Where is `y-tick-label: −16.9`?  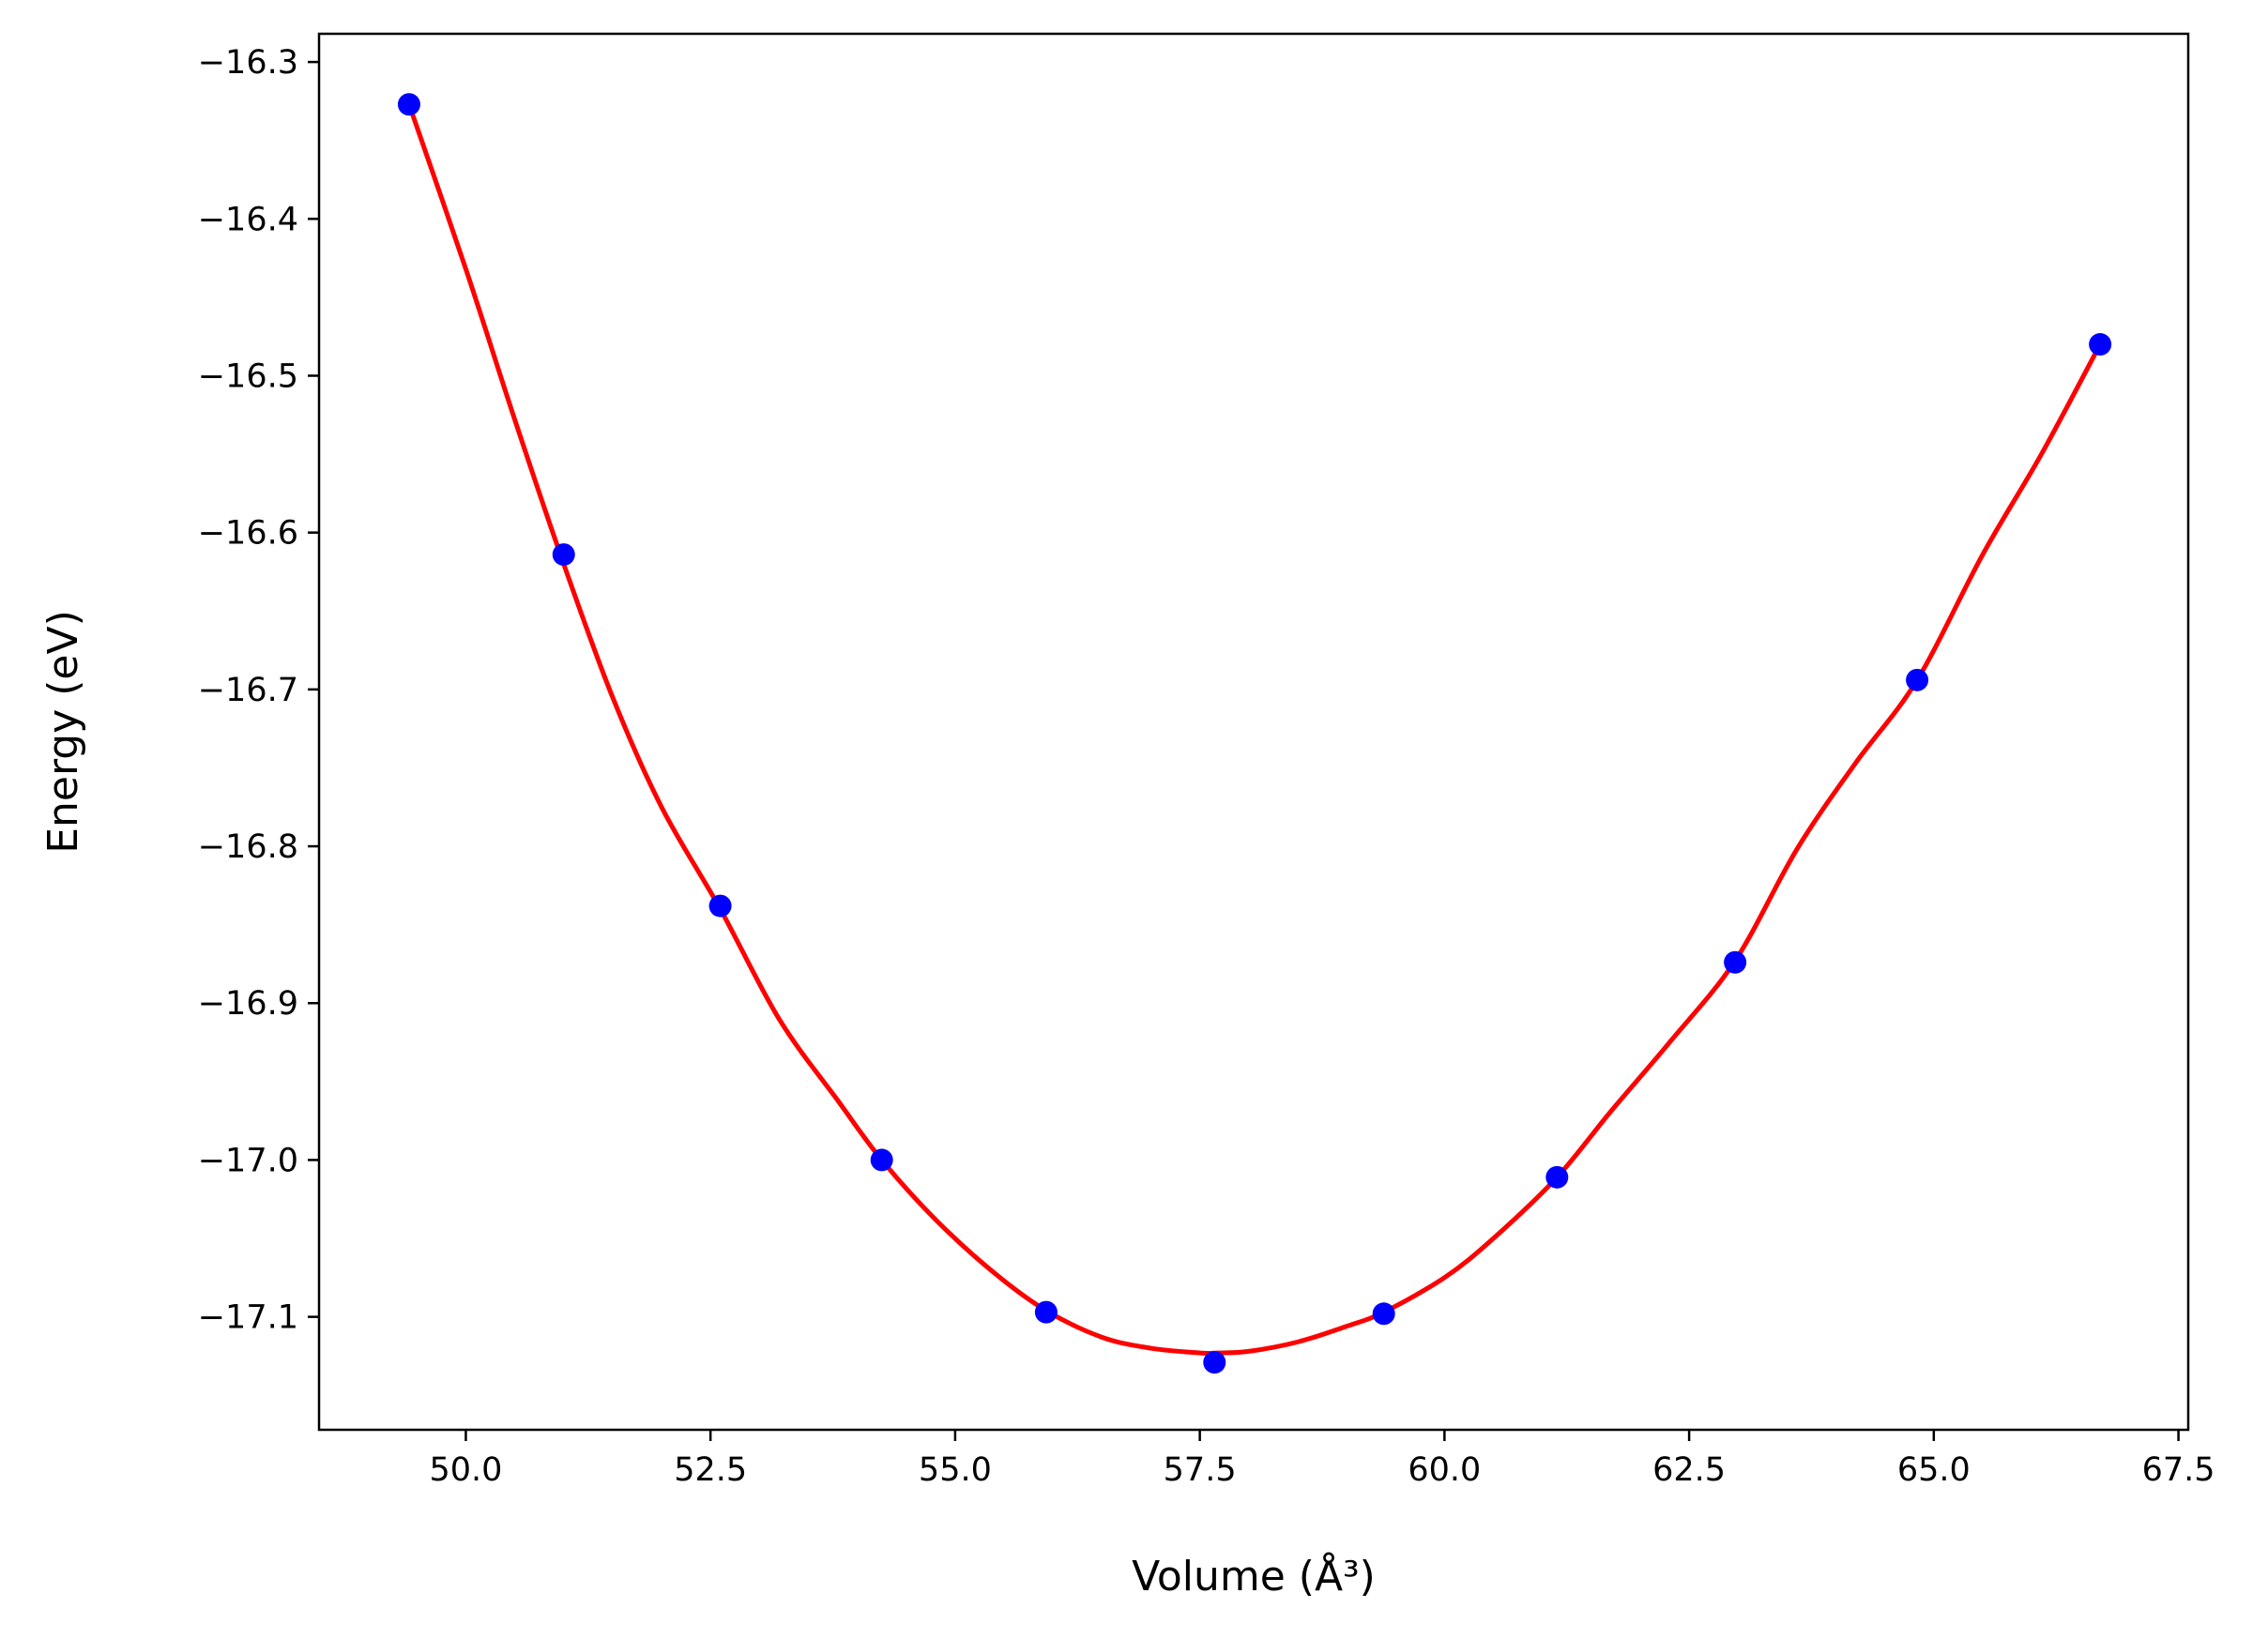 y-tick-label: −16.9 is located at coordinates (248, 1004).